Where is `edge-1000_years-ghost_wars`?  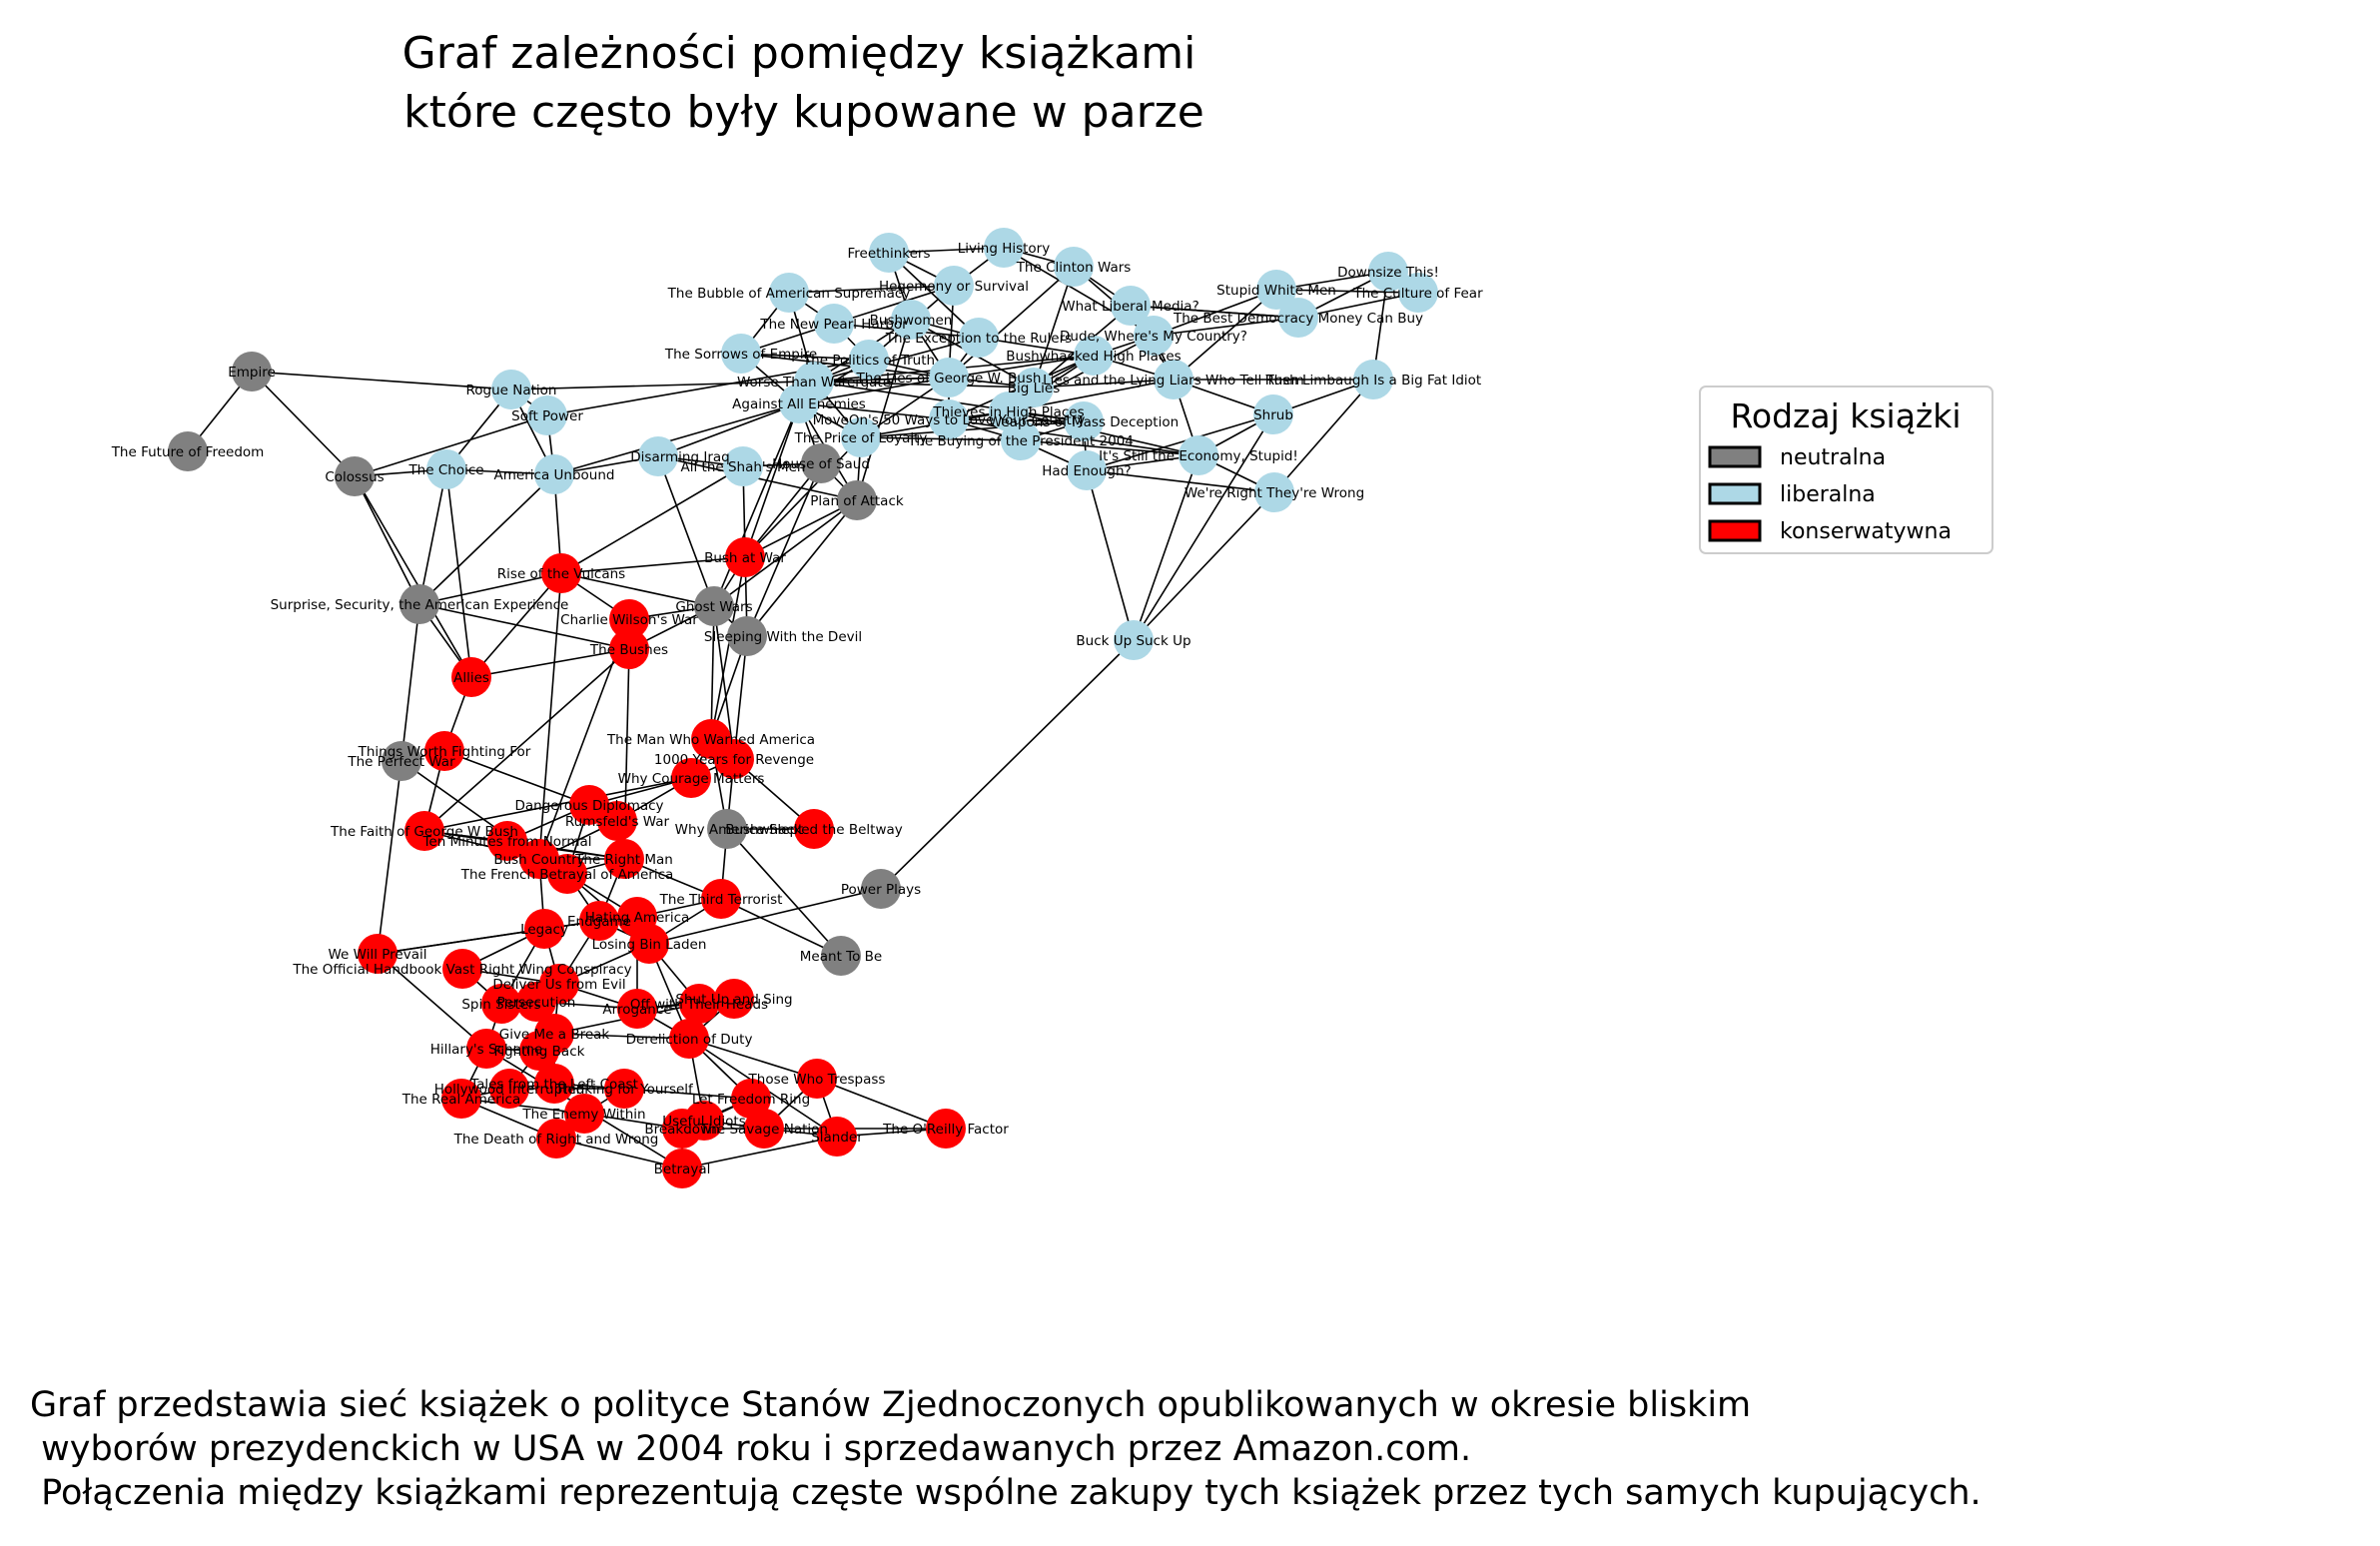
edge-1000_years-ghost_wars is located at coordinates (724, 682).